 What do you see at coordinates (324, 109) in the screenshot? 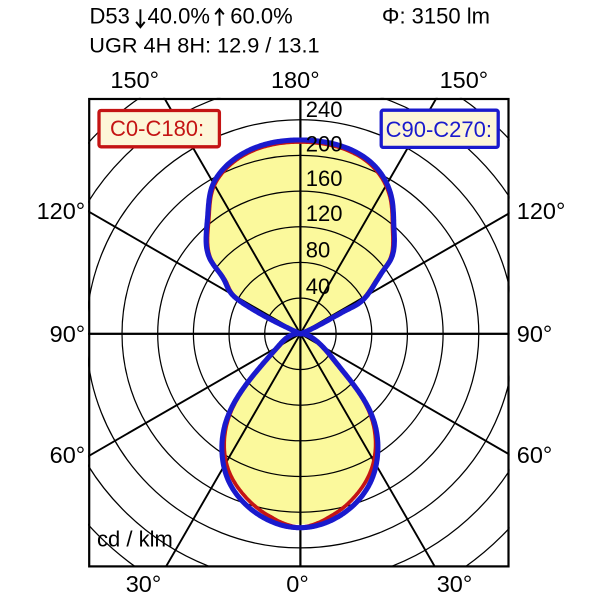
I see `svg-text: 240` at bounding box center [324, 109].